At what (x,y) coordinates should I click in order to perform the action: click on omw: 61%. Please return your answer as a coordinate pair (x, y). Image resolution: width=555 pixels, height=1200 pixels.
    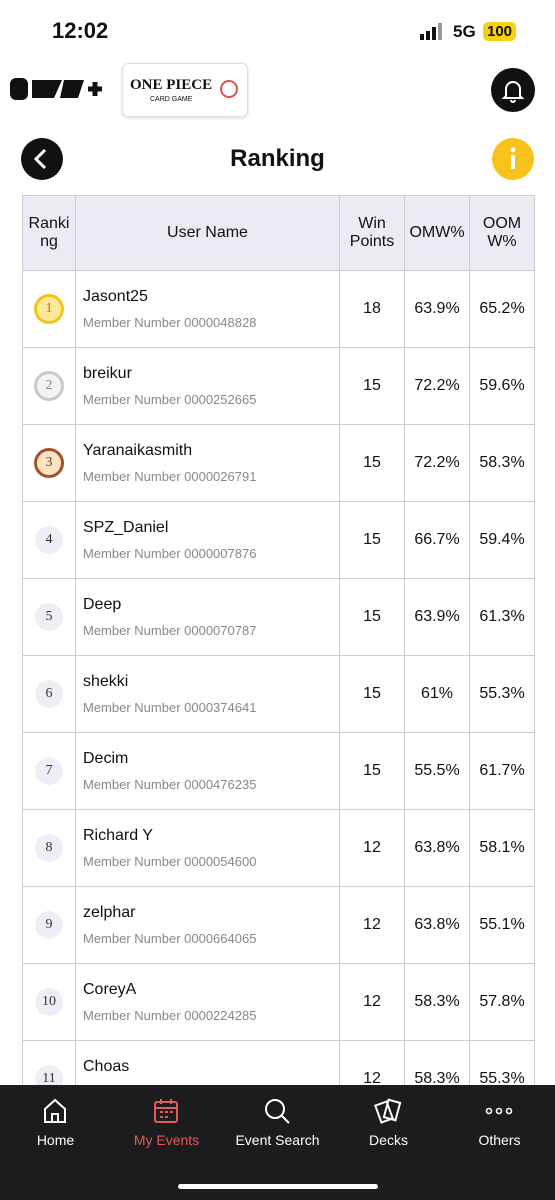
    Looking at the image, I should click on (437, 694).